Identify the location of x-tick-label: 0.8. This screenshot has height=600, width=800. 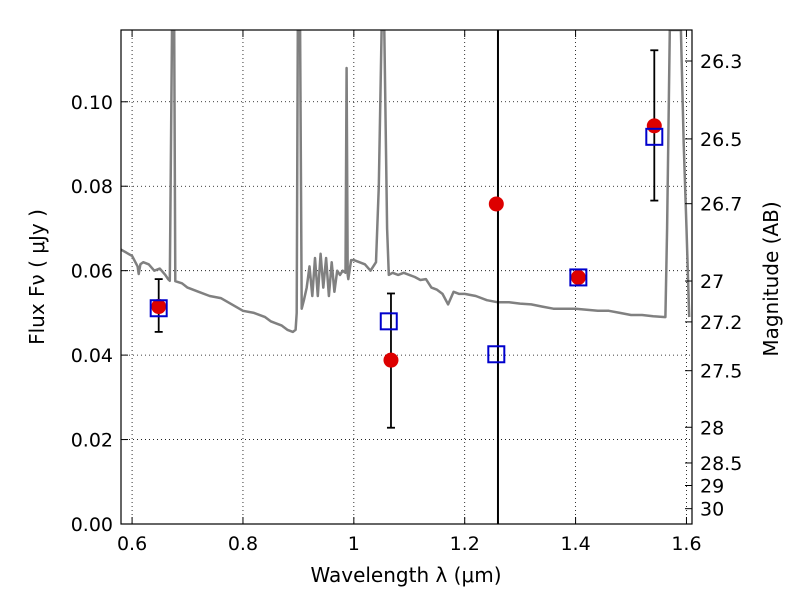
(243, 544).